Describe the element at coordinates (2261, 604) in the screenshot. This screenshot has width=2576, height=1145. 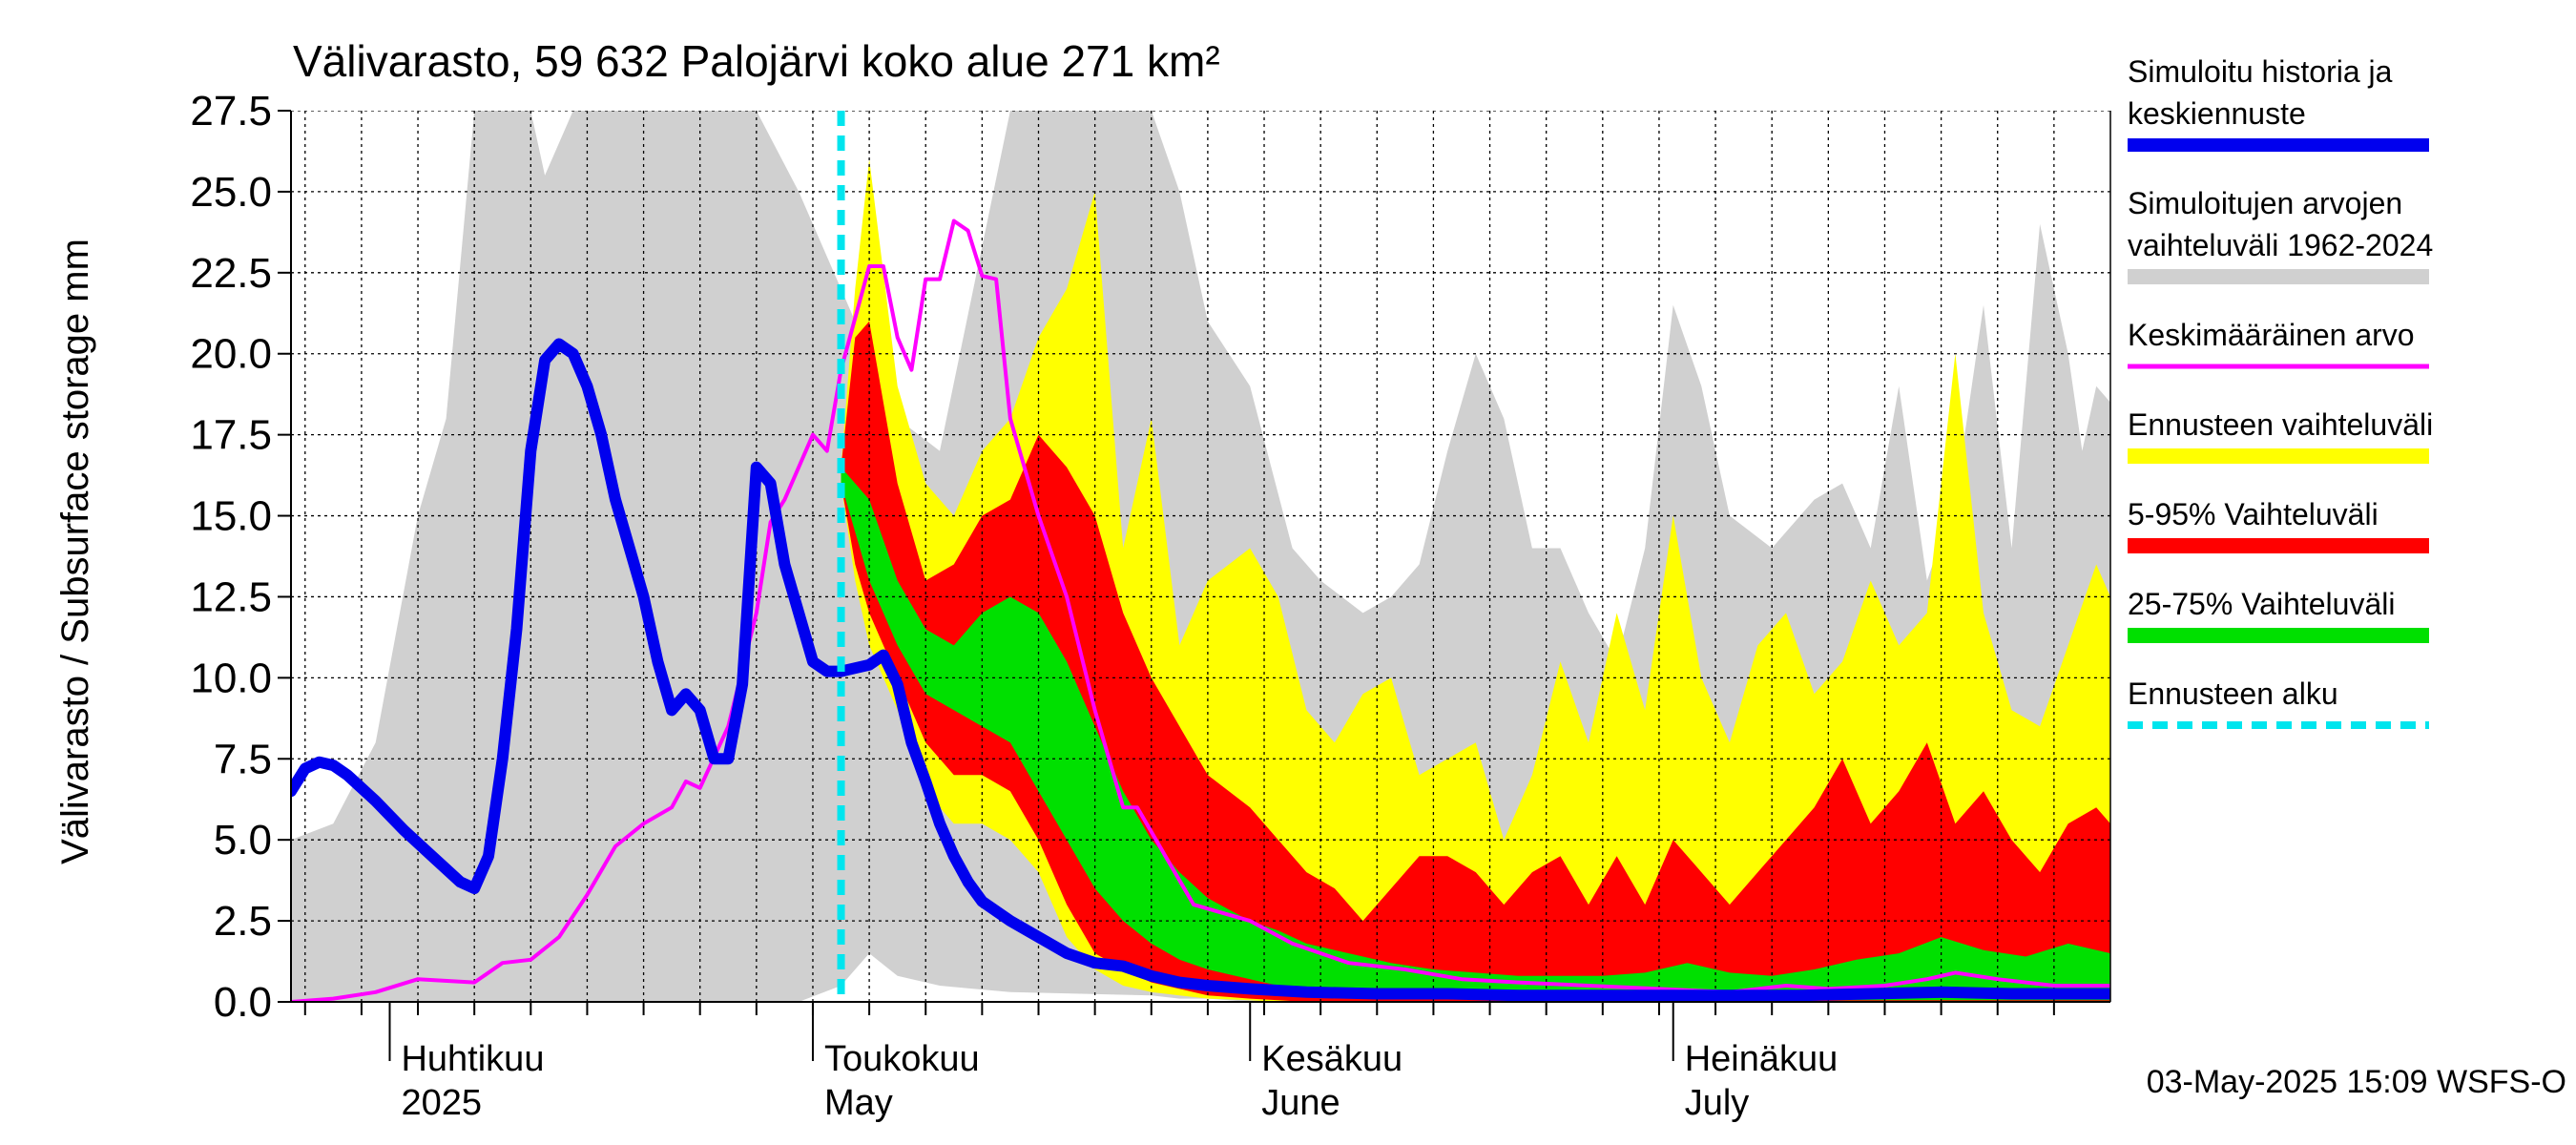
I see `legend-label: 25-75% Vaihteluväli` at that location.